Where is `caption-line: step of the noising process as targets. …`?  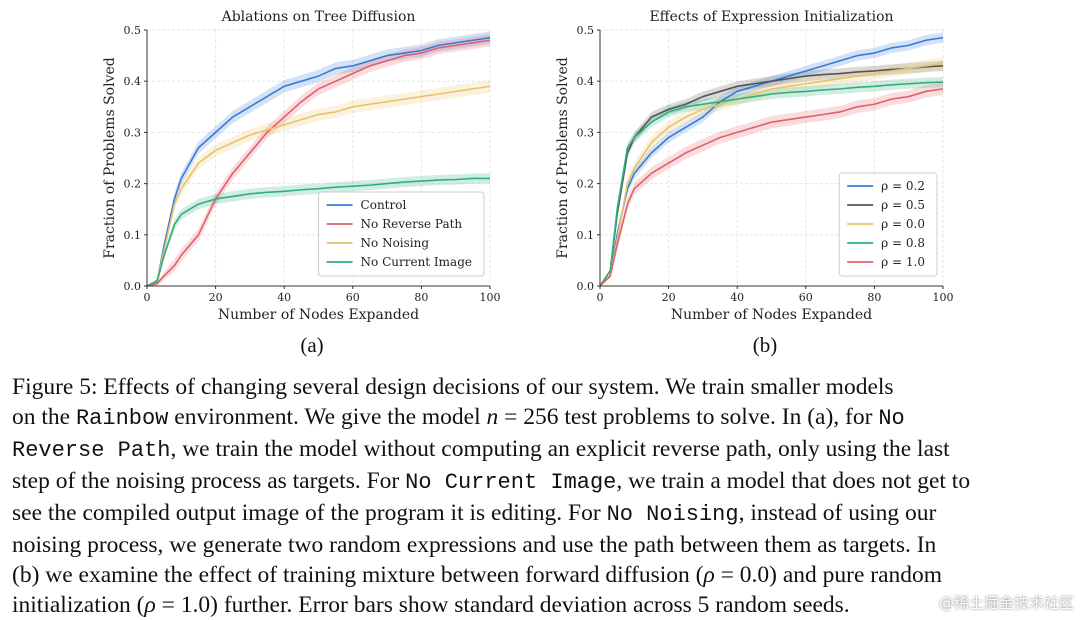
caption-line: step of the noising process as targets. … is located at coordinates (541, 482).